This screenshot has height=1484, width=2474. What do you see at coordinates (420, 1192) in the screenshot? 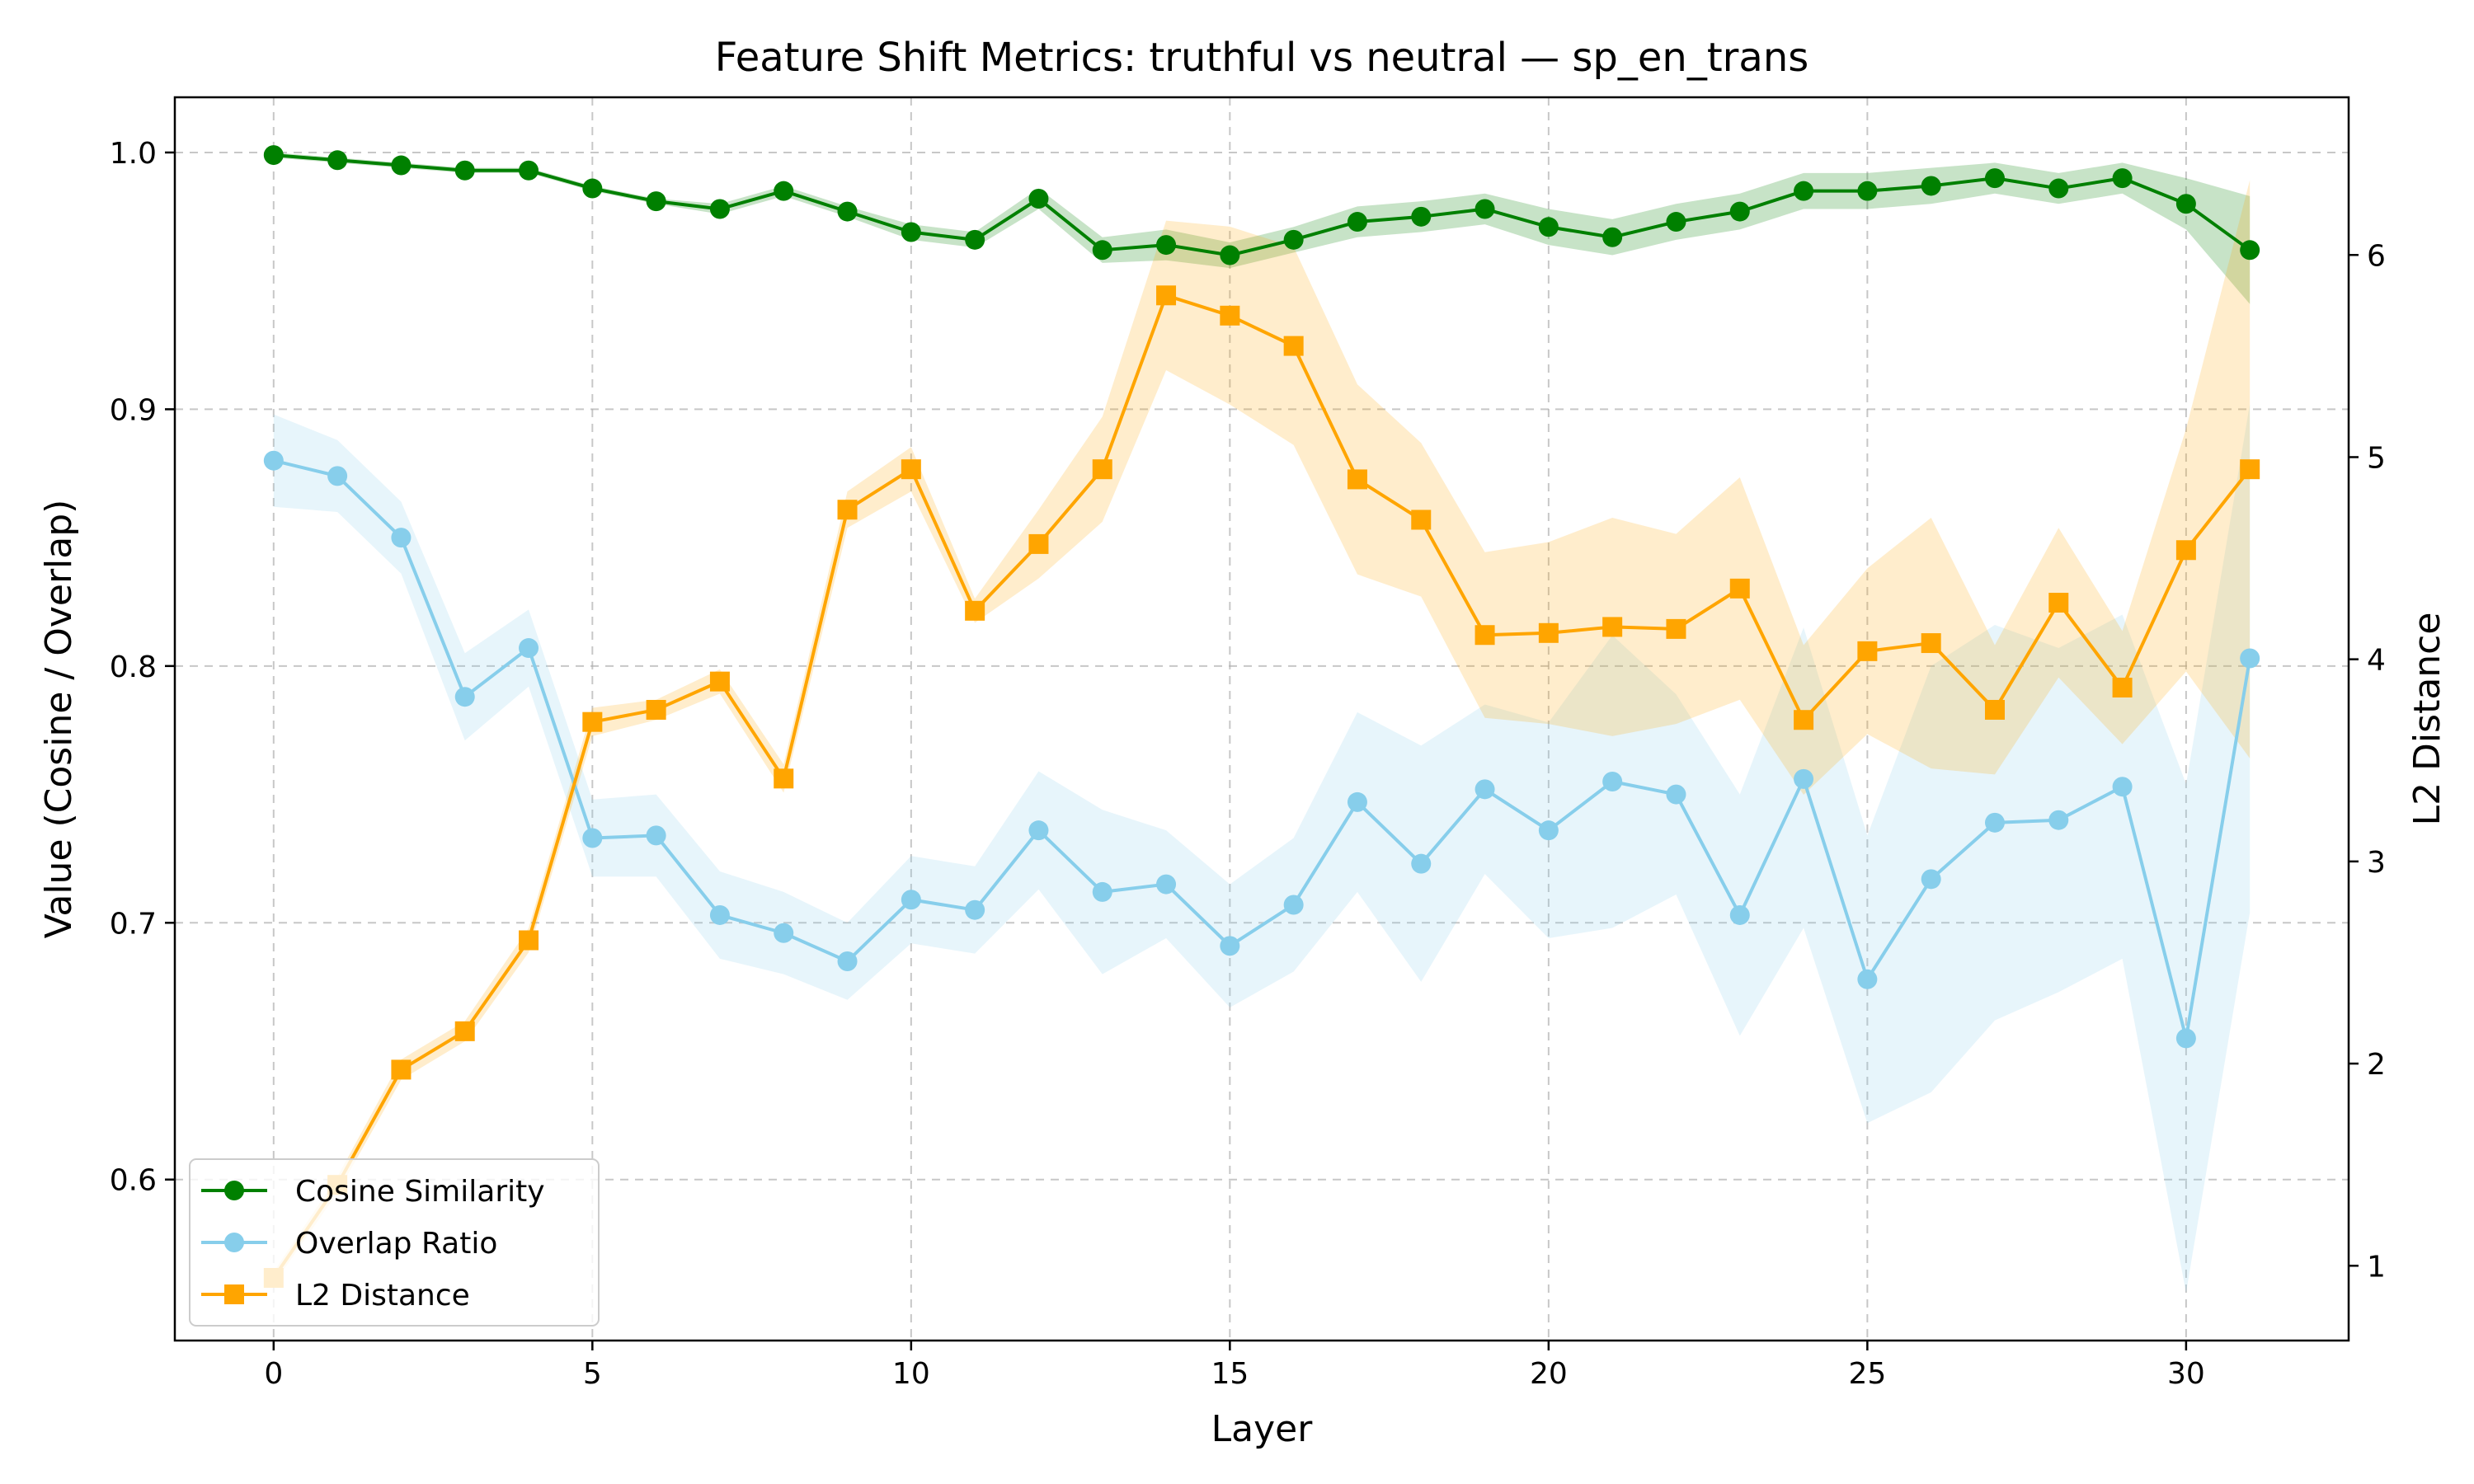
I see `legend-label: Cosine Similarity` at bounding box center [420, 1192].